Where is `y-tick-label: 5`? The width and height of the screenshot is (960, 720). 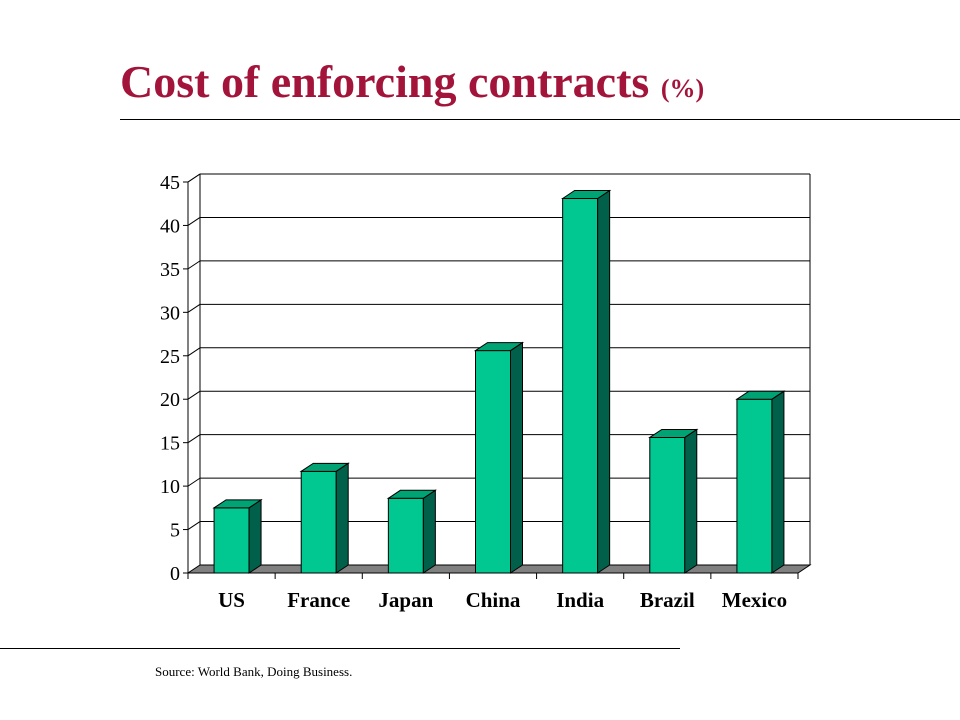
y-tick-label: 5 is located at coordinates (175, 531).